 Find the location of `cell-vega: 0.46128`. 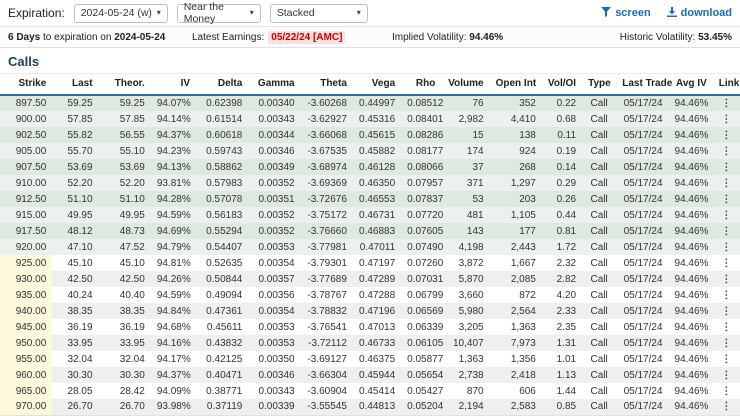

cell-vega: 0.46128 is located at coordinates (377, 167).